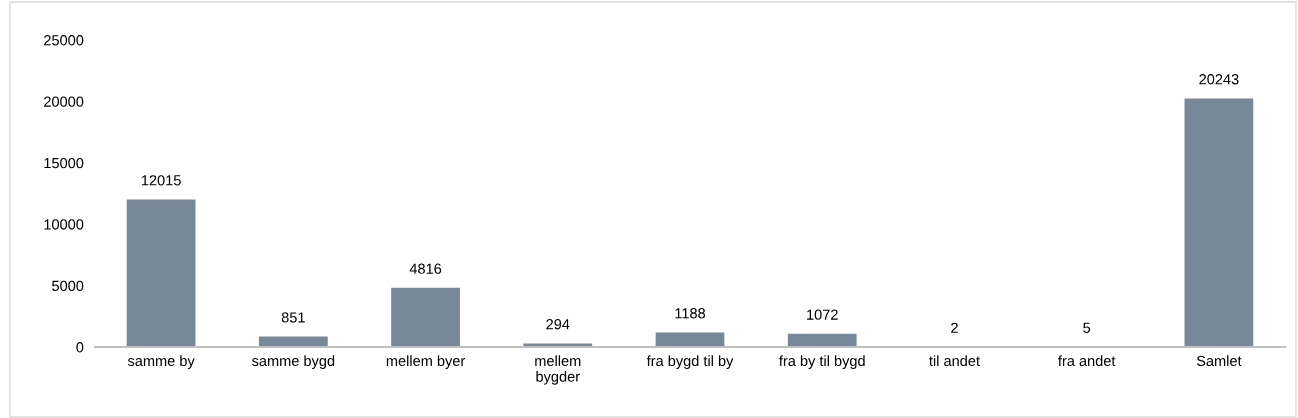  I want to click on x-tick-label: til andet, so click(954, 361).